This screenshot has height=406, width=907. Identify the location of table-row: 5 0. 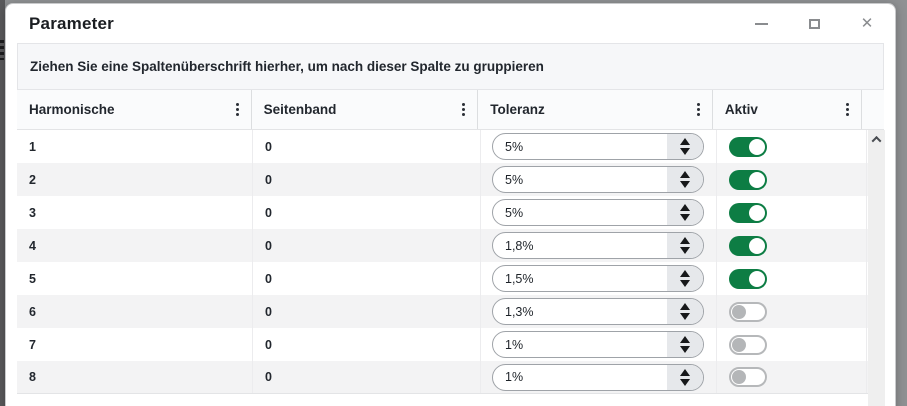
(450, 278).